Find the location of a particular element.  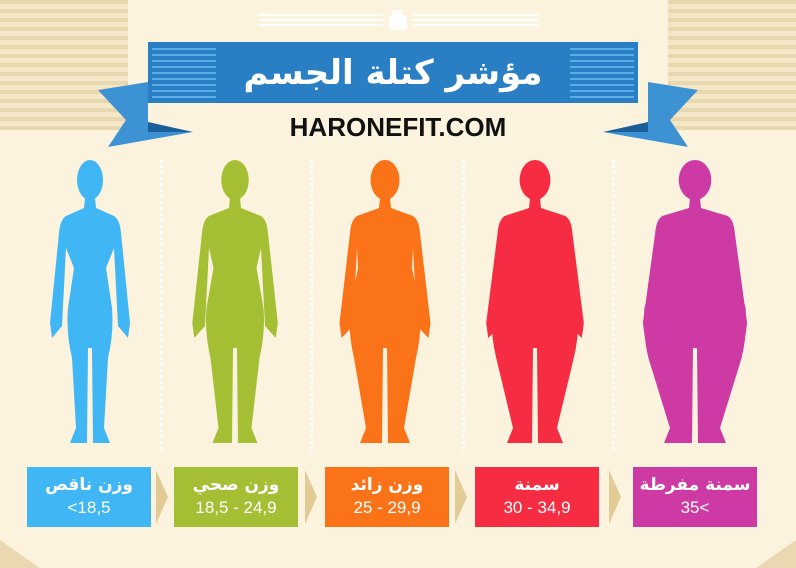

background-stripes-left is located at coordinates (64, 65).